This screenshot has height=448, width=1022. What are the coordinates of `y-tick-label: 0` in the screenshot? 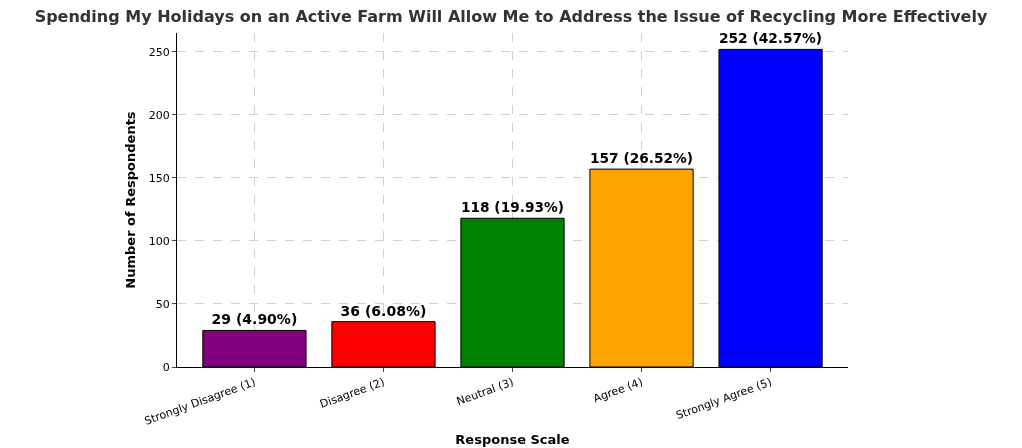 It's located at (166, 367).